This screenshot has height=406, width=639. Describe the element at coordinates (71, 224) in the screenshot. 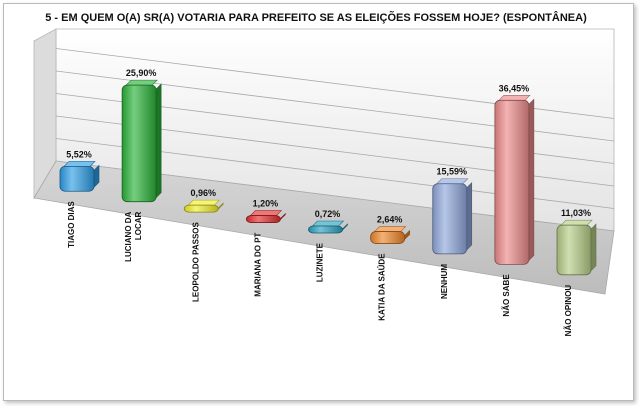

I see `category-label: TIAGO DIAS` at that location.